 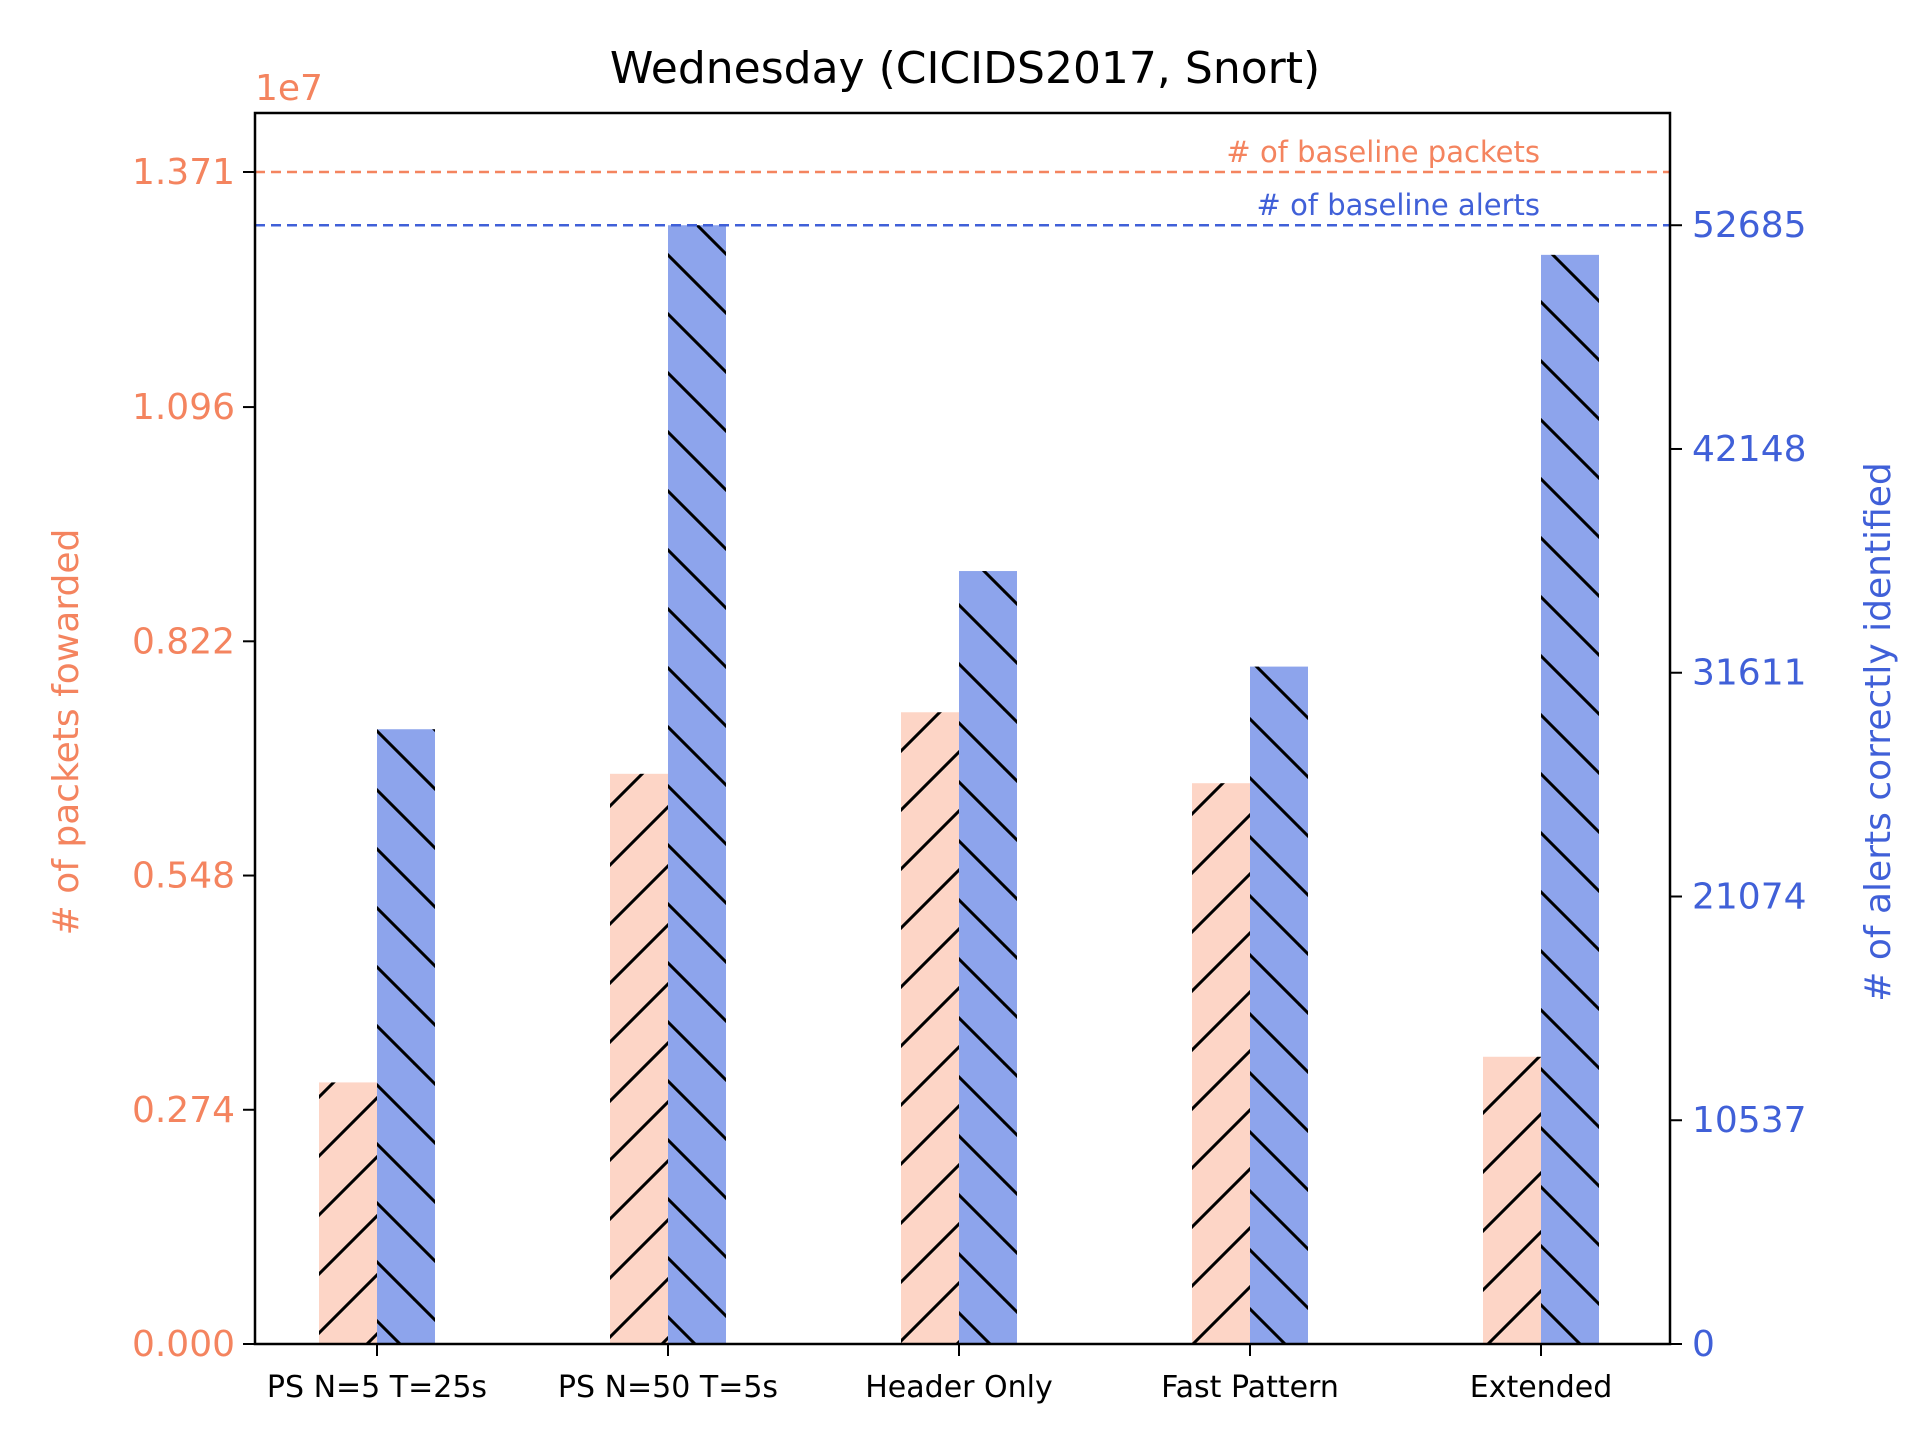 What do you see at coordinates (377, 1387) in the screenshot?
I see `x-tick-label-0: PS N=5 T=25s` at bounding box center [377, 1387].